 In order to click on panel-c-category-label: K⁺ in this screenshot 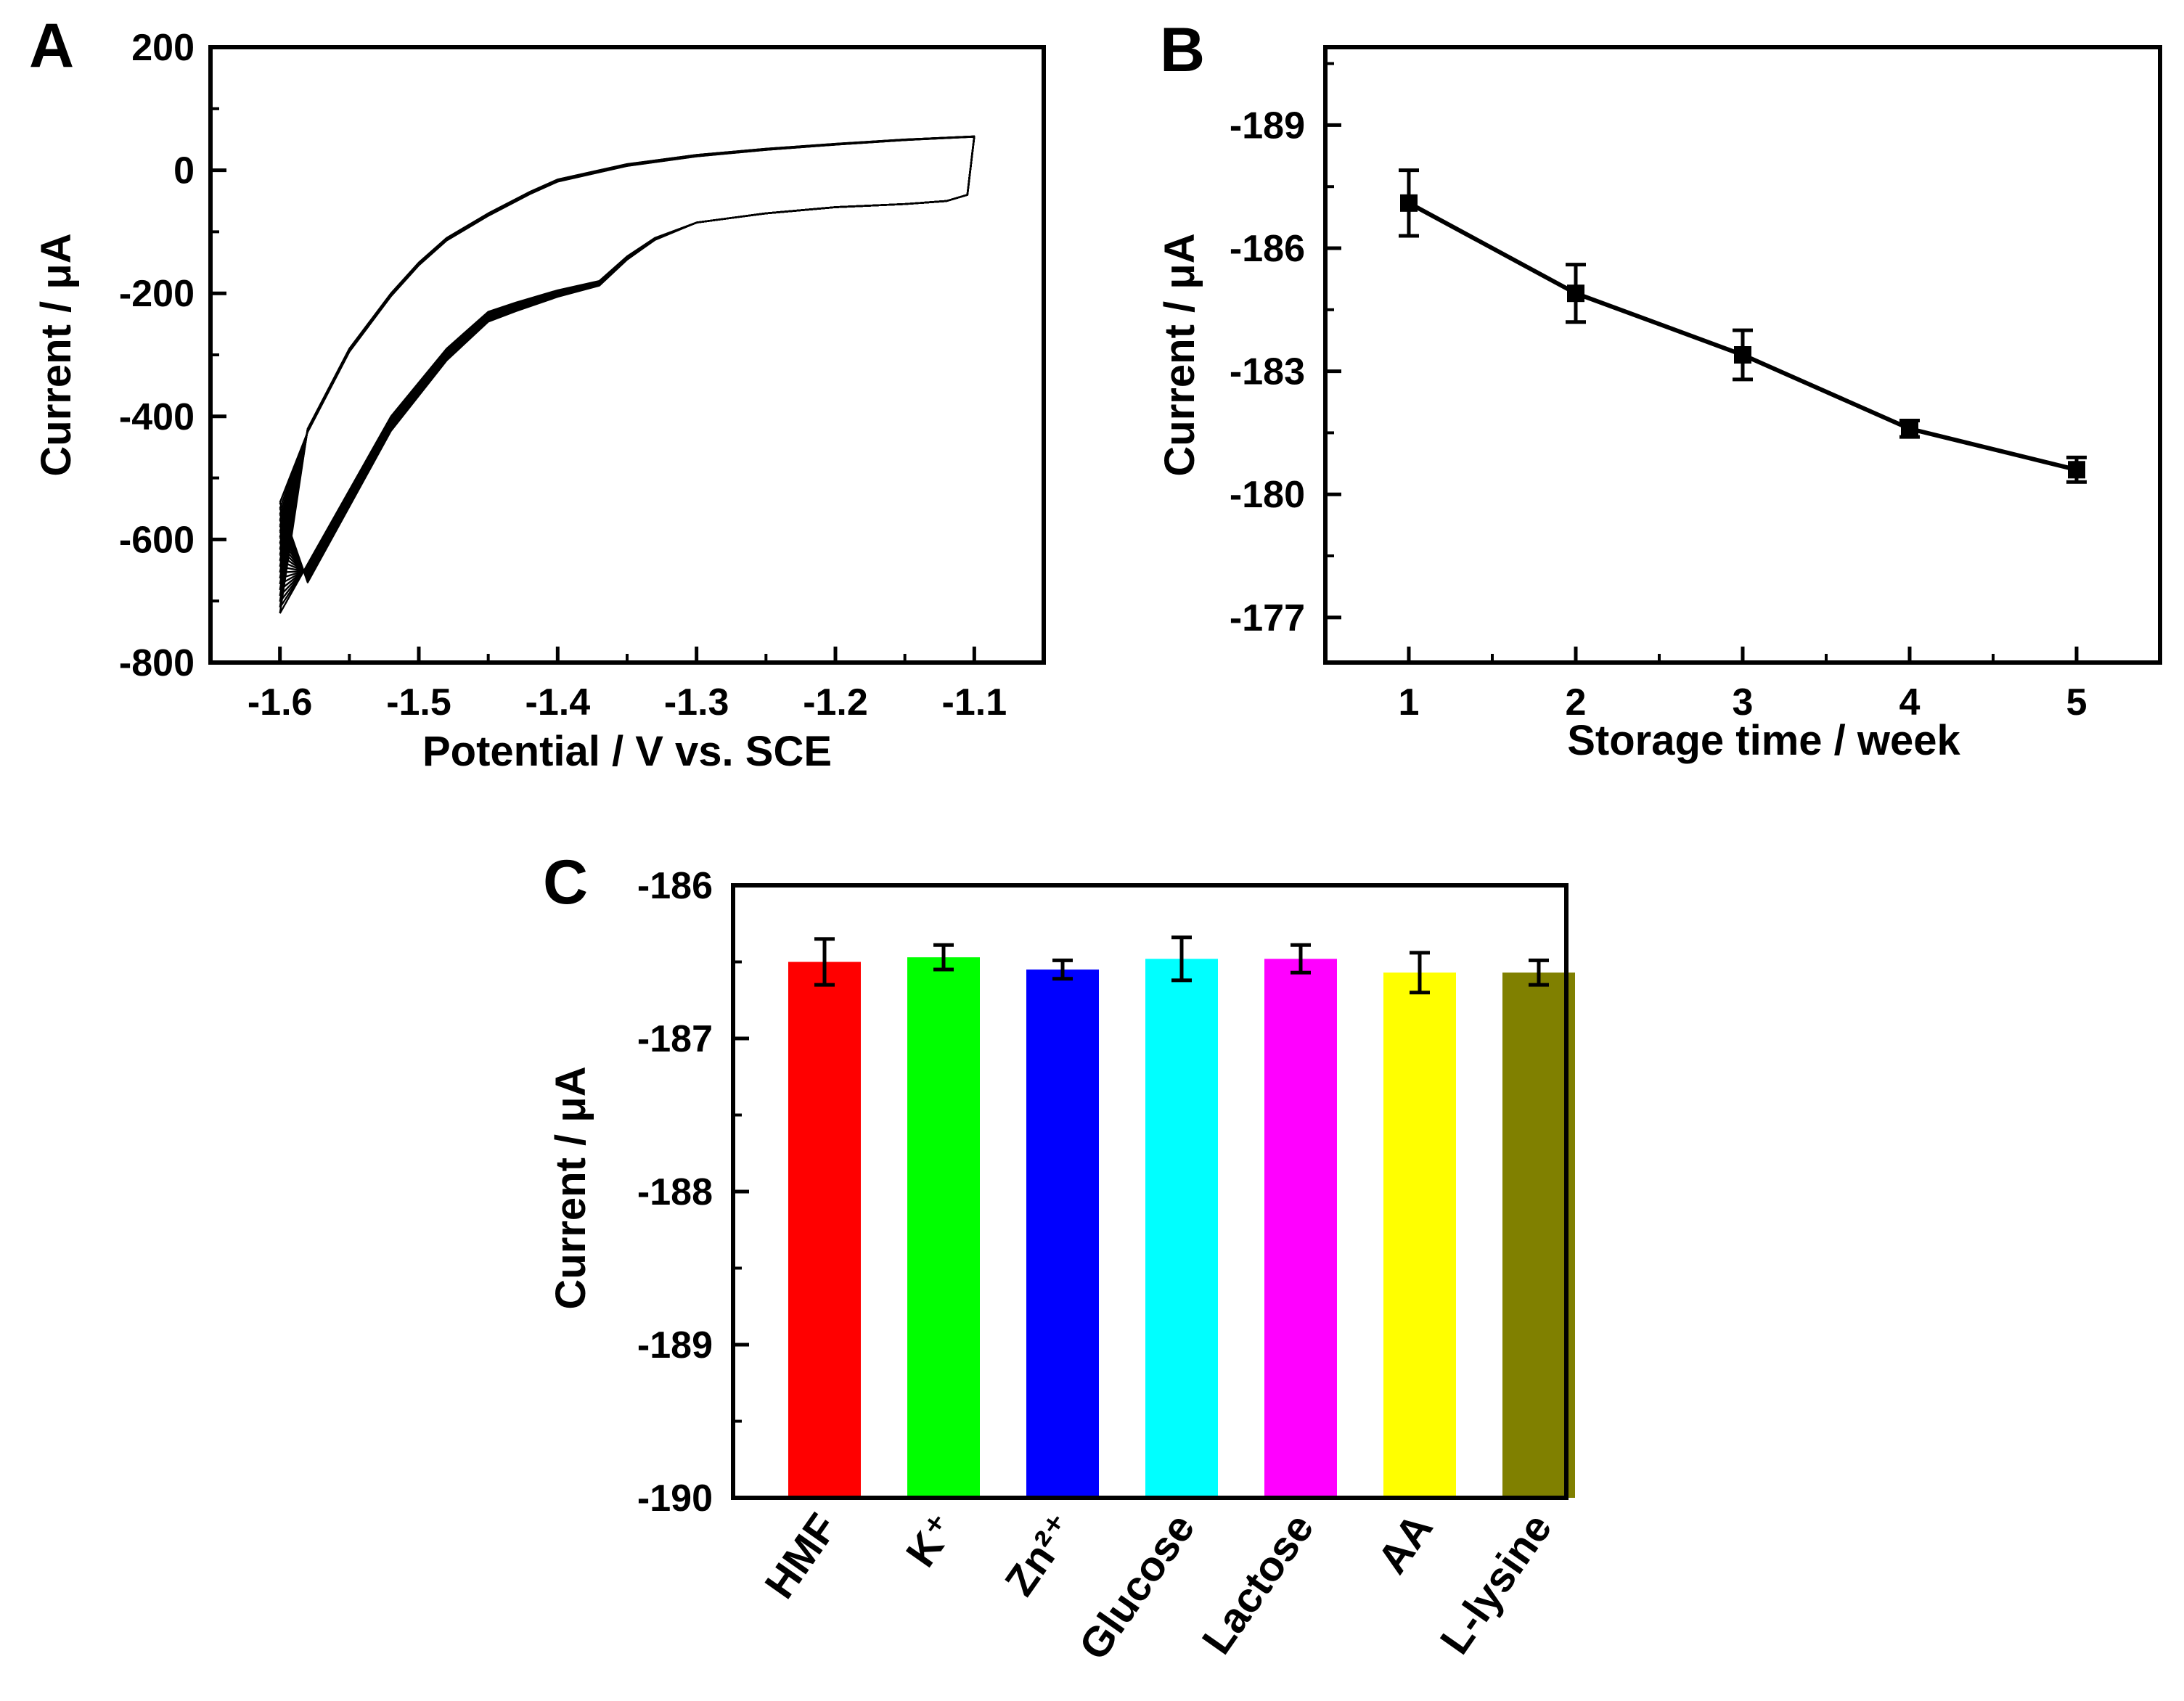, I will do `click(931, 1540)`.